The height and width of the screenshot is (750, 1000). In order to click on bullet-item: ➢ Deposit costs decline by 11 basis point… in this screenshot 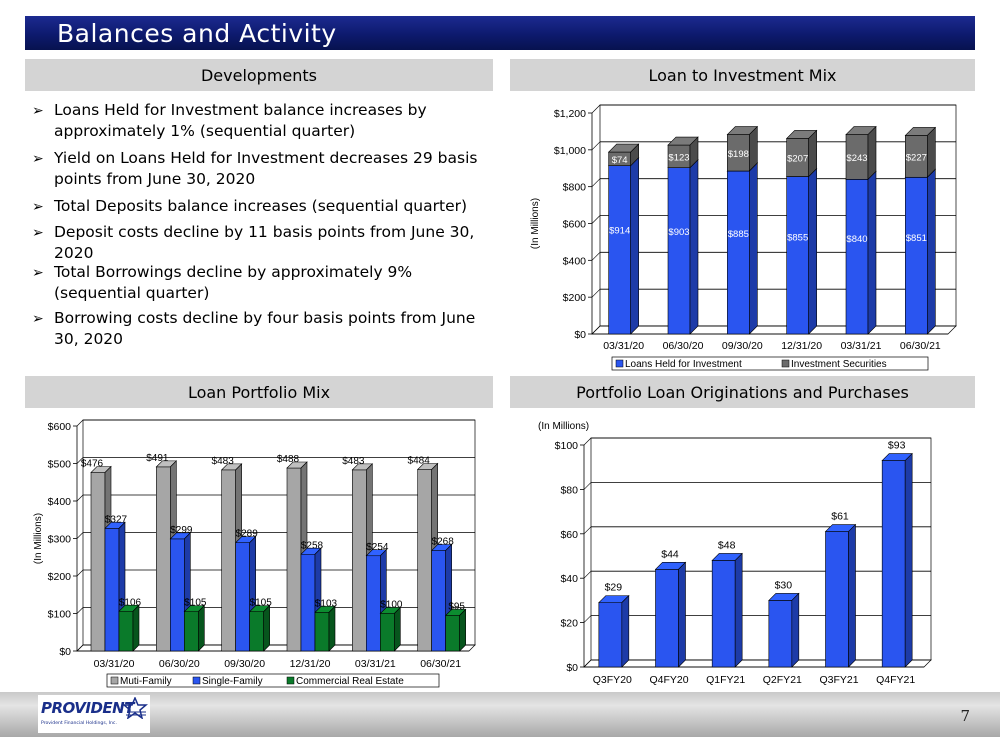, I will do `click(262, 242)`.